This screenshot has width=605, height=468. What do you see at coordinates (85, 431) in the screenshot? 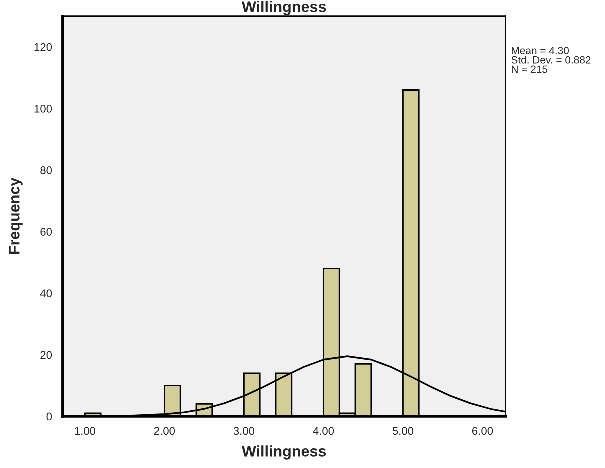
I see `x-tick-label: 1.00` at bounding box center [85, 431].